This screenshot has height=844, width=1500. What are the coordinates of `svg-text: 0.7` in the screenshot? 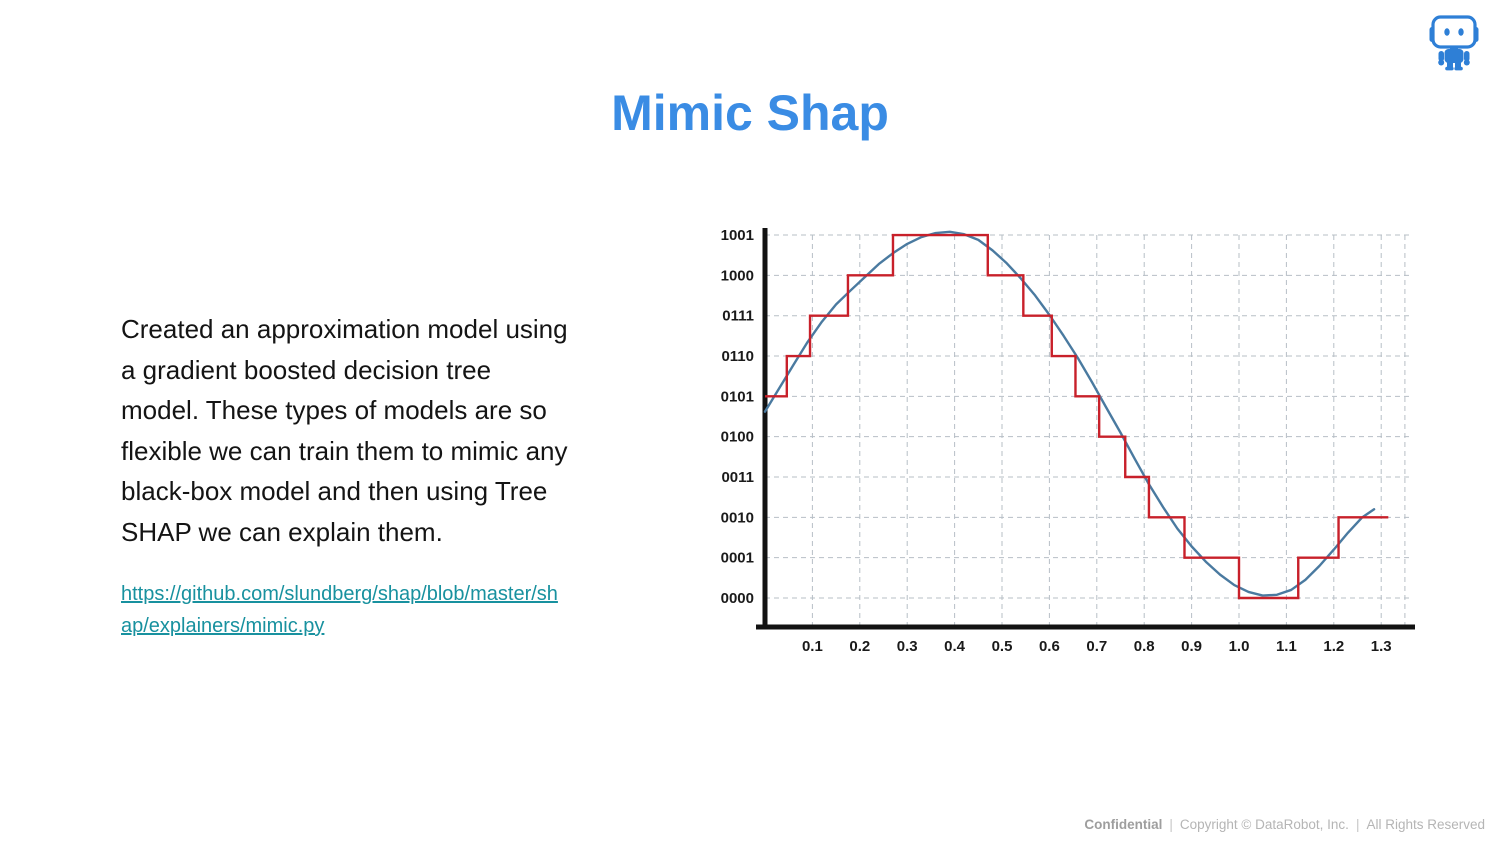 It's located at (1096, 646).